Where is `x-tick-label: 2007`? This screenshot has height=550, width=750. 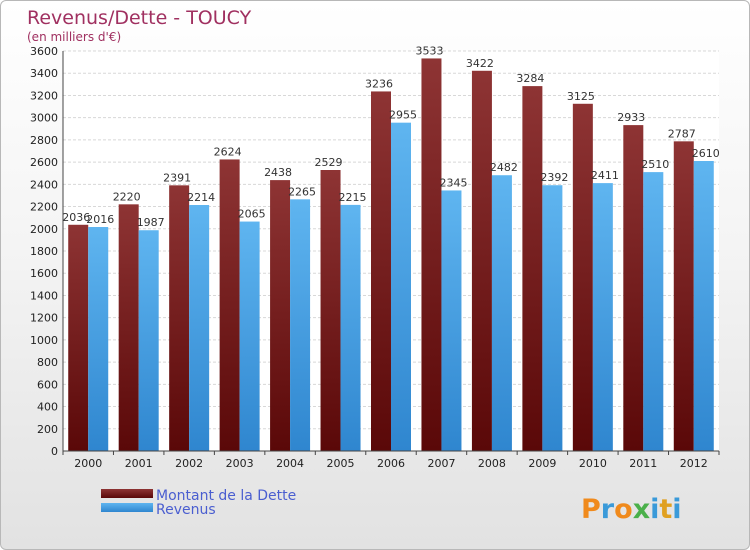 x-tick-label: 2007 is located at coordinates (441, 463).